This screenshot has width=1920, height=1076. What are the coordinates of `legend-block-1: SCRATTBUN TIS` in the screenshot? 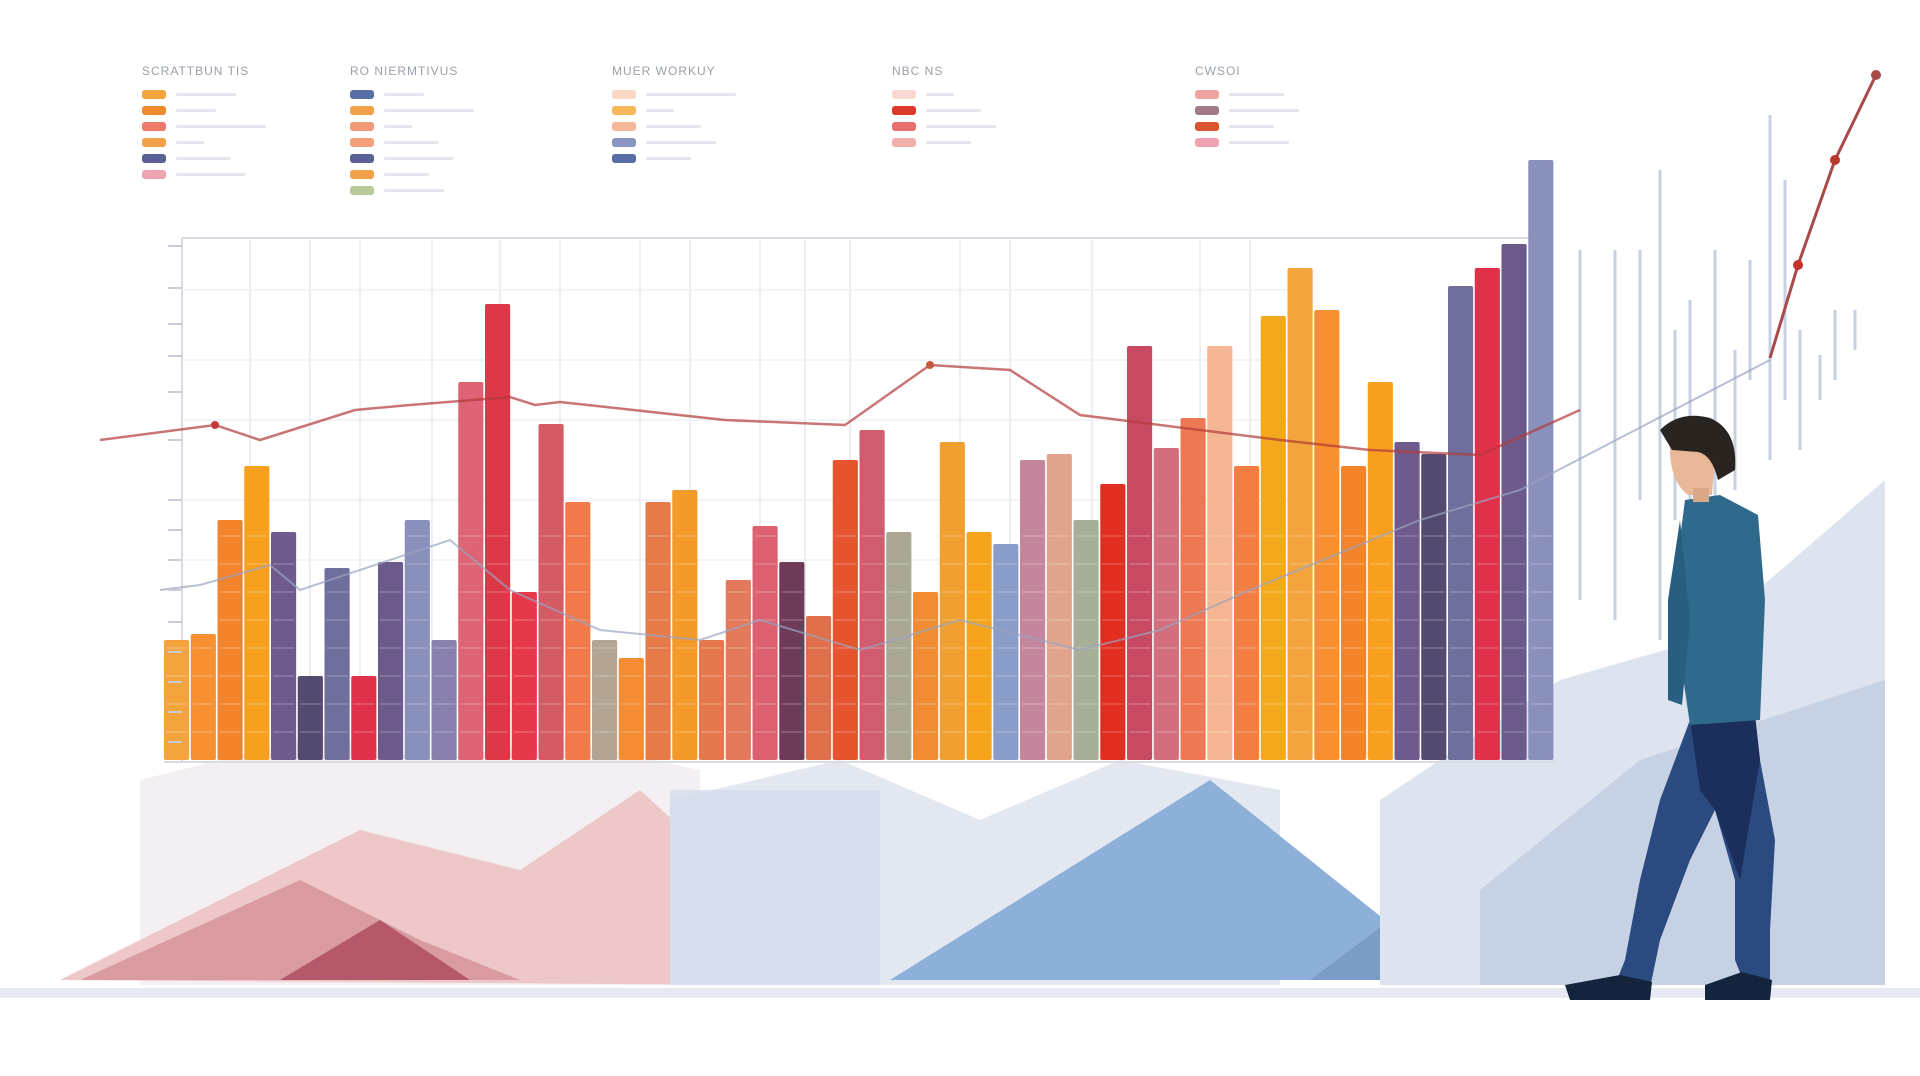 It's located at (204, 123).